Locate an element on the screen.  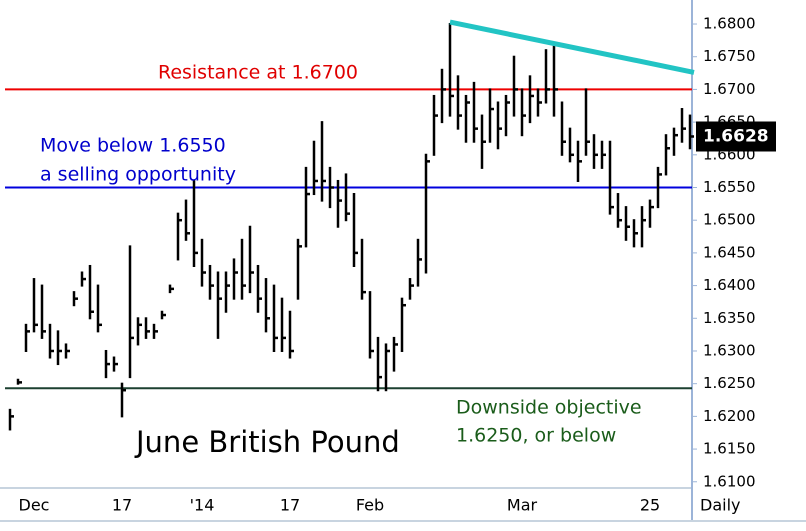
y-tick-label: 1.6400 is located at coordinates (729, 285).